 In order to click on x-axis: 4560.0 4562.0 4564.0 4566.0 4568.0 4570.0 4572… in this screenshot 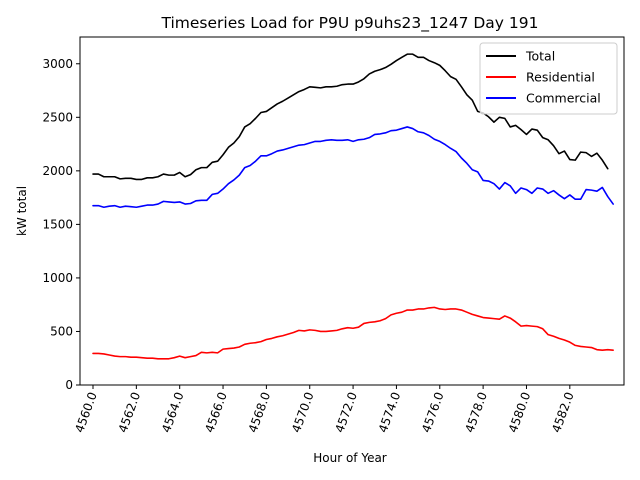, I will do `click(324, 409)`.